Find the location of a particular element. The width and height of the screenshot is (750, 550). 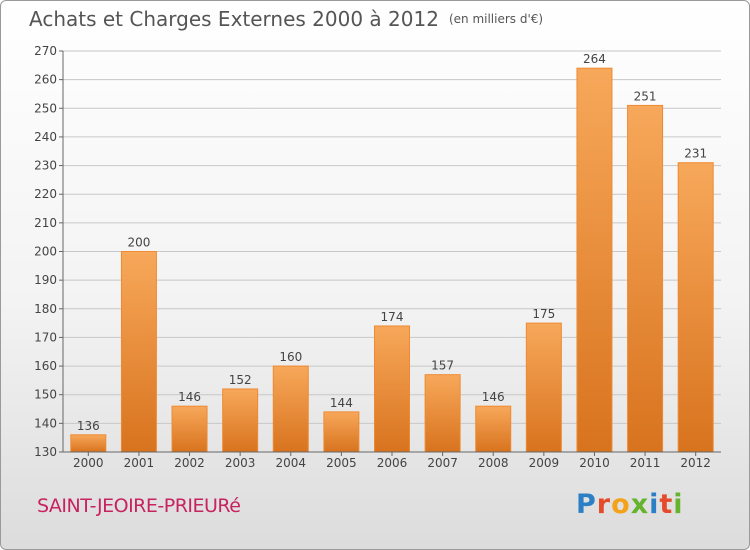

data-label-2009: 175 is located at coordinates (543, 314).